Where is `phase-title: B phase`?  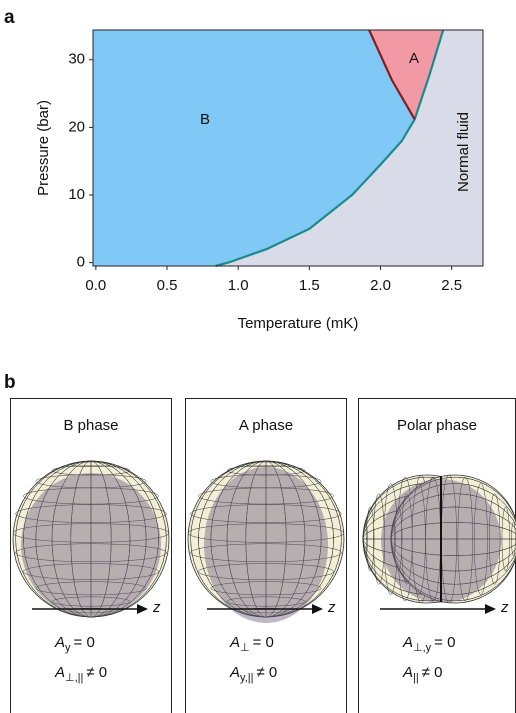 phase-title: B phase is located at coordinates (90, 425).